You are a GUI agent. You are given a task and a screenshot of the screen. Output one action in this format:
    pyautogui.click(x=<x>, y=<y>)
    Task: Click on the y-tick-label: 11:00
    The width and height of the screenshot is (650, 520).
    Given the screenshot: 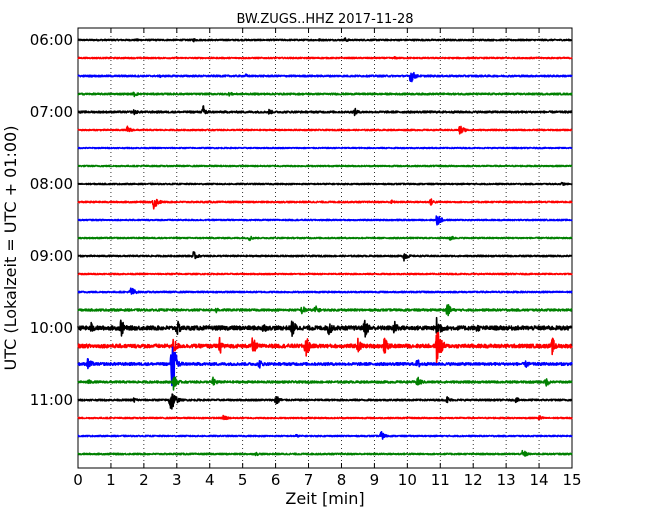 What is the action you would take?
    pyautogui.click(x=51, y=400)
    